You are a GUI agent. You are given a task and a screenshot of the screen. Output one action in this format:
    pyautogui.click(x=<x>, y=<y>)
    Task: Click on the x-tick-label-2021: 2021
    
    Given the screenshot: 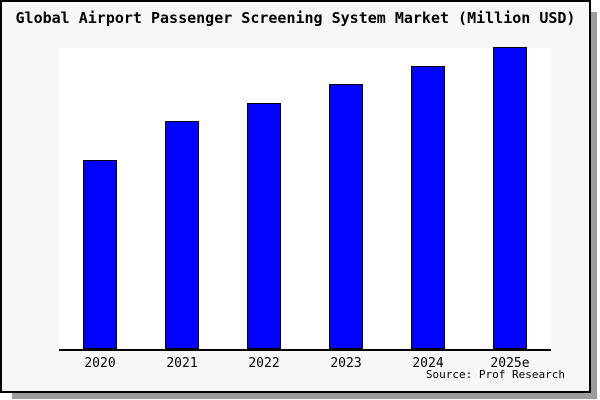 What is the action you would take?
    pyautogui.click(x=182, y=363)
    